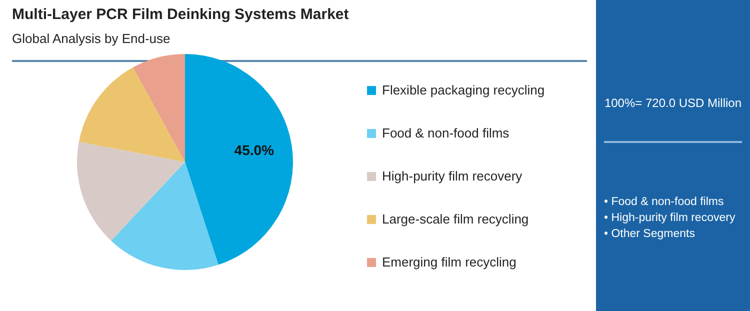 The image size is (750, 311). What do you see at coordinates (452, 176) in the screenshot?
I see `legend-label: High-purity film recovery` at bounding box center [452, 176].